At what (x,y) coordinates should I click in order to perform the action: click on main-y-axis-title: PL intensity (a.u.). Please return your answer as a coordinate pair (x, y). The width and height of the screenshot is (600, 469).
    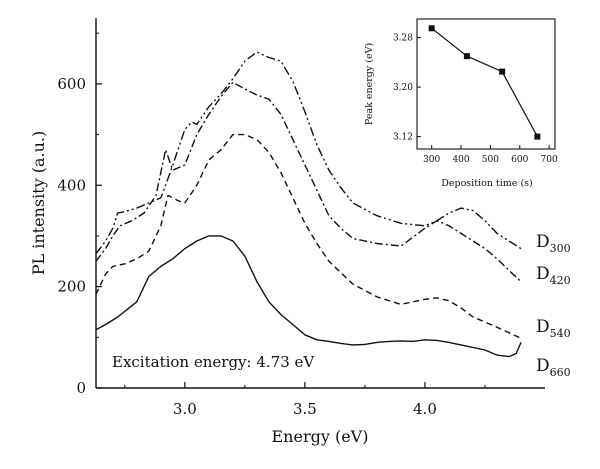
    Looking at the image, I should click on (38, 203).